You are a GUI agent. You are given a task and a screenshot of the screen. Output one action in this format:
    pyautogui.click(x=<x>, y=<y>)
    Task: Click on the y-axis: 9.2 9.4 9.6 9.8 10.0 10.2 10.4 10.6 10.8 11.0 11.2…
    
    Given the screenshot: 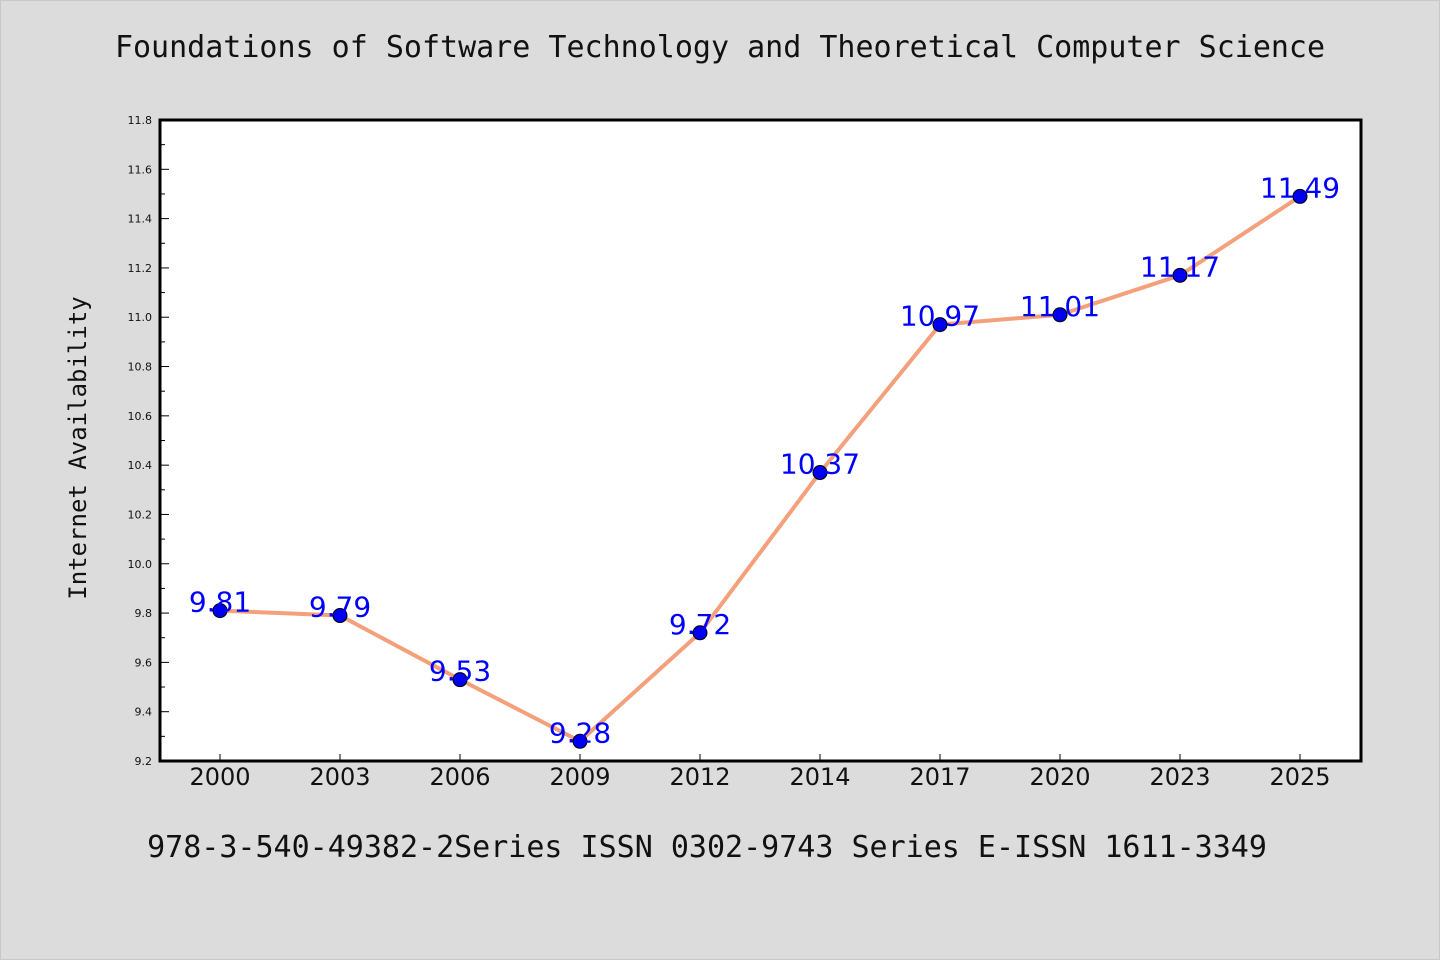 What is the action you would take?
    pyautogui.click(x=148, y=441)
    